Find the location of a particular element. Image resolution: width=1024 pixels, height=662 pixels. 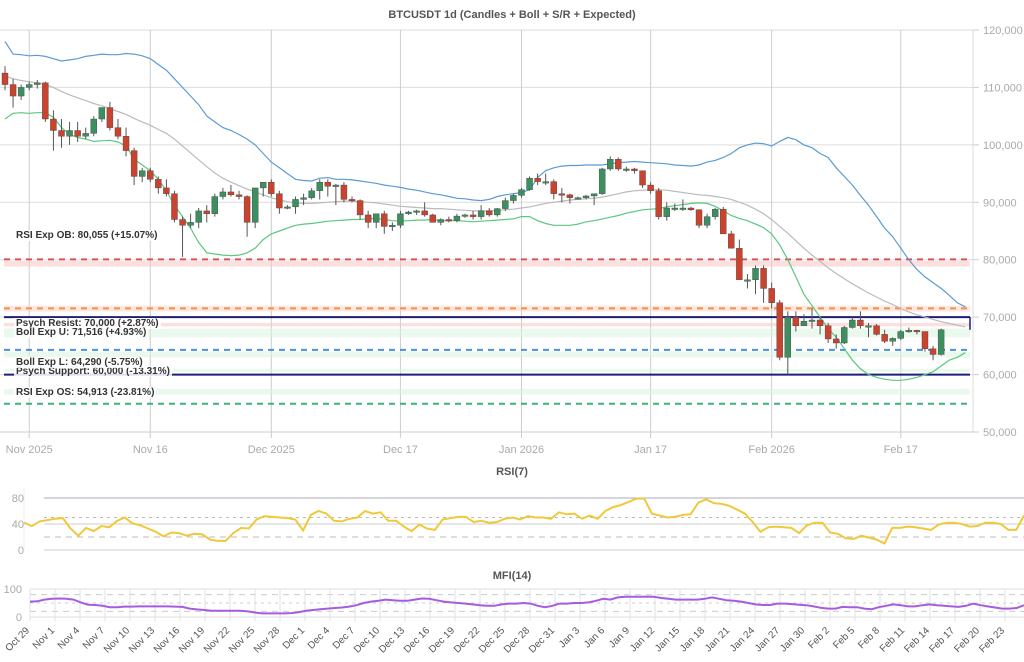

mfi-x-tick: Dec 1 is located at coordinates (294, 638).